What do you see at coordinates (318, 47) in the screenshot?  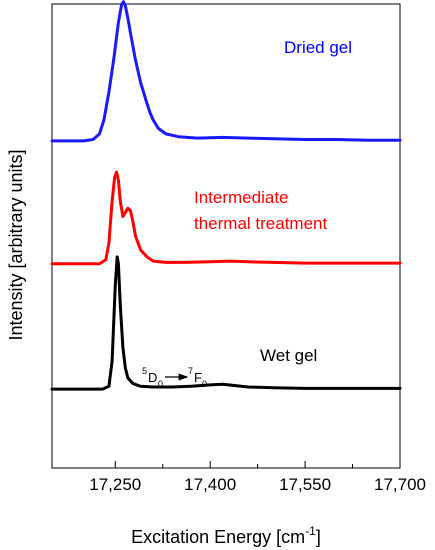 I see `label-dried-gel: Dried gel` at bounding box center [318, 47].